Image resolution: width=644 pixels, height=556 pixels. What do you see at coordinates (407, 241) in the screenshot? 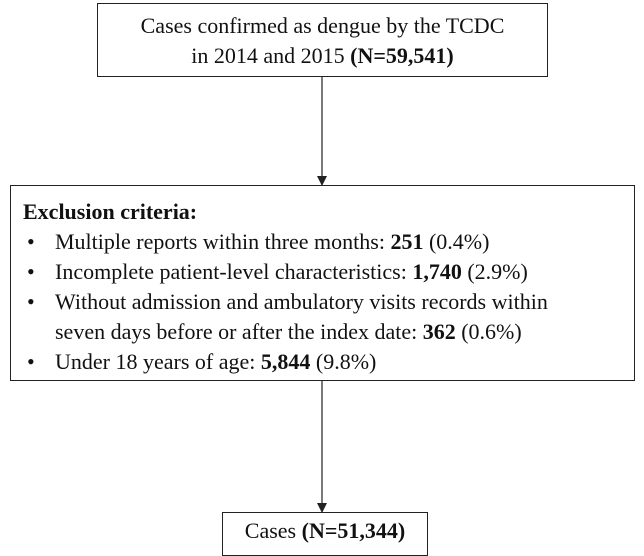
I see `bold-text: 251` at bounding box center [407, 241].